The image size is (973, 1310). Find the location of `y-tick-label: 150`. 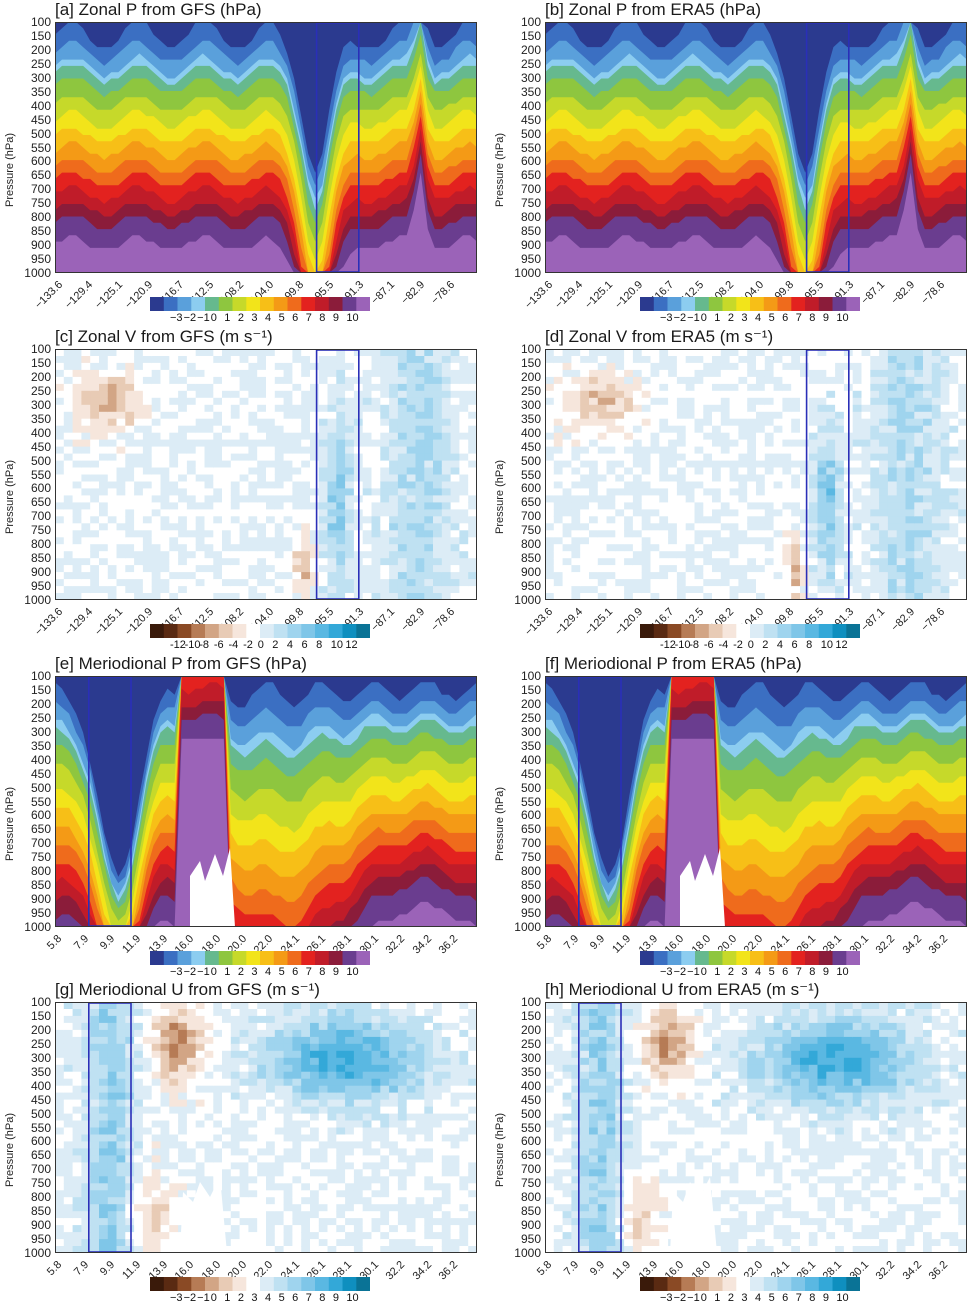

y-tick-label: 150 is located at coordinates (530, 35).